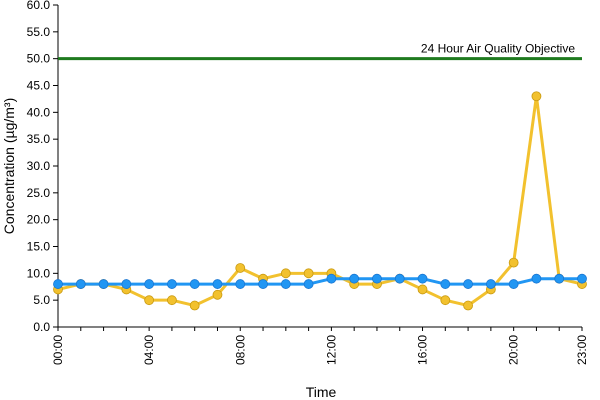 The width and height of the screenshot is (600, 400). What do you see at coordinates (41, 327) in the screenshot?
I see `y-tick-label: 0.0` at bounding box center [41, 327].